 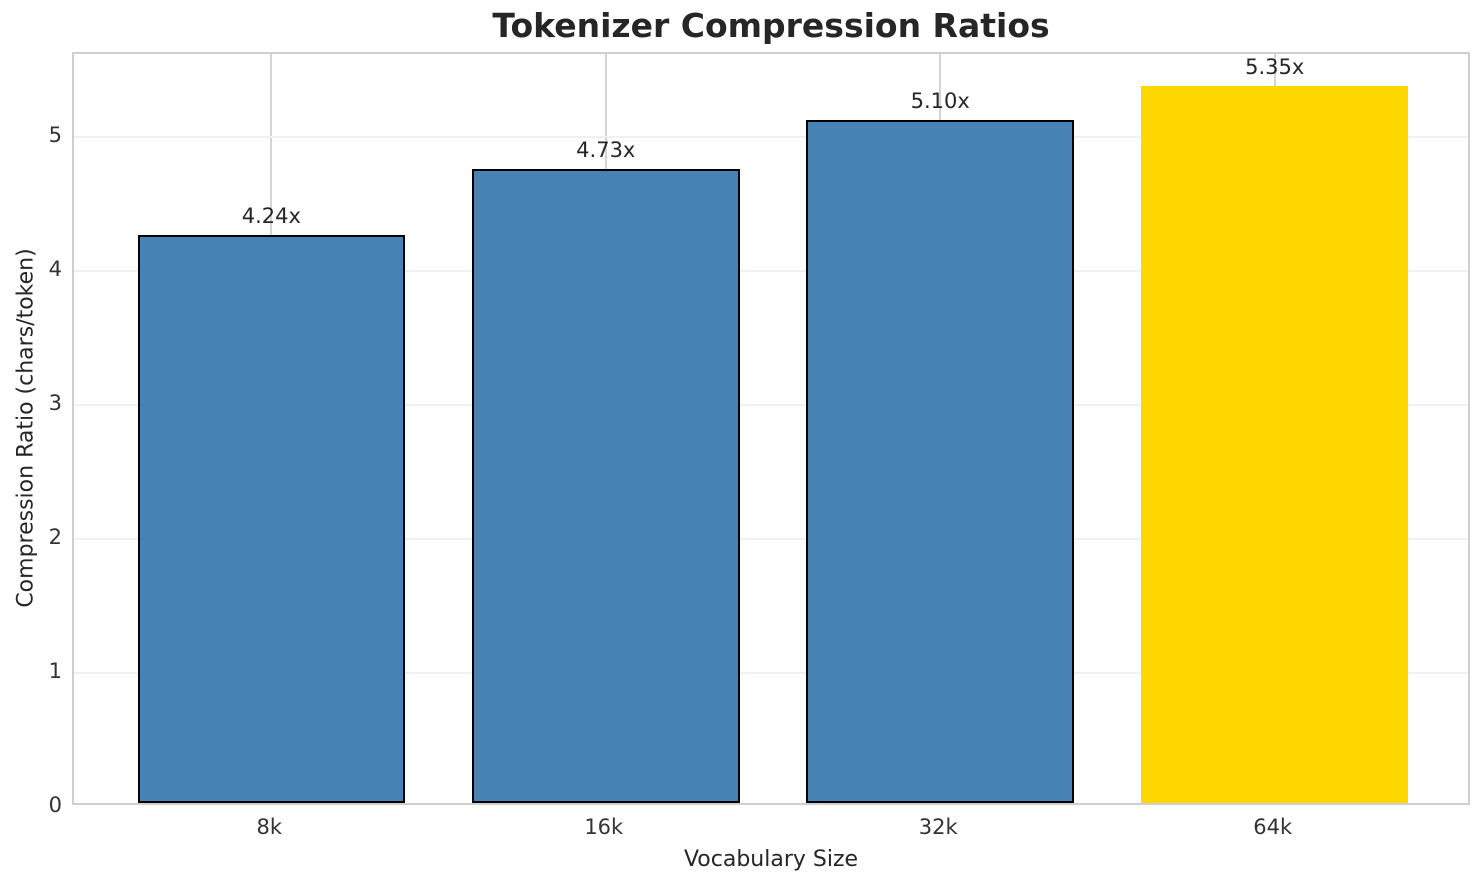 What do you see at coordinates (604, 827) in the screenshot?
I see `xtick-label-16k: 16k` at bounding box center [604, 827].